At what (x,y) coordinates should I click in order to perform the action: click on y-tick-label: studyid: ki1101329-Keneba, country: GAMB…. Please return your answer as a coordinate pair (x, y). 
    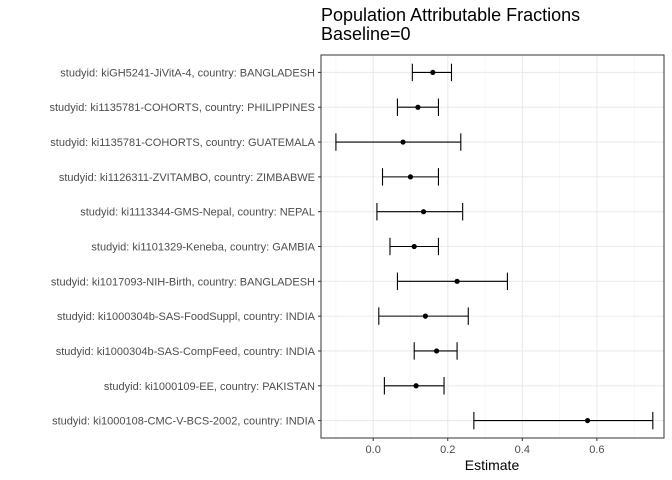
    Looking at the image, I should click on (203, 248).